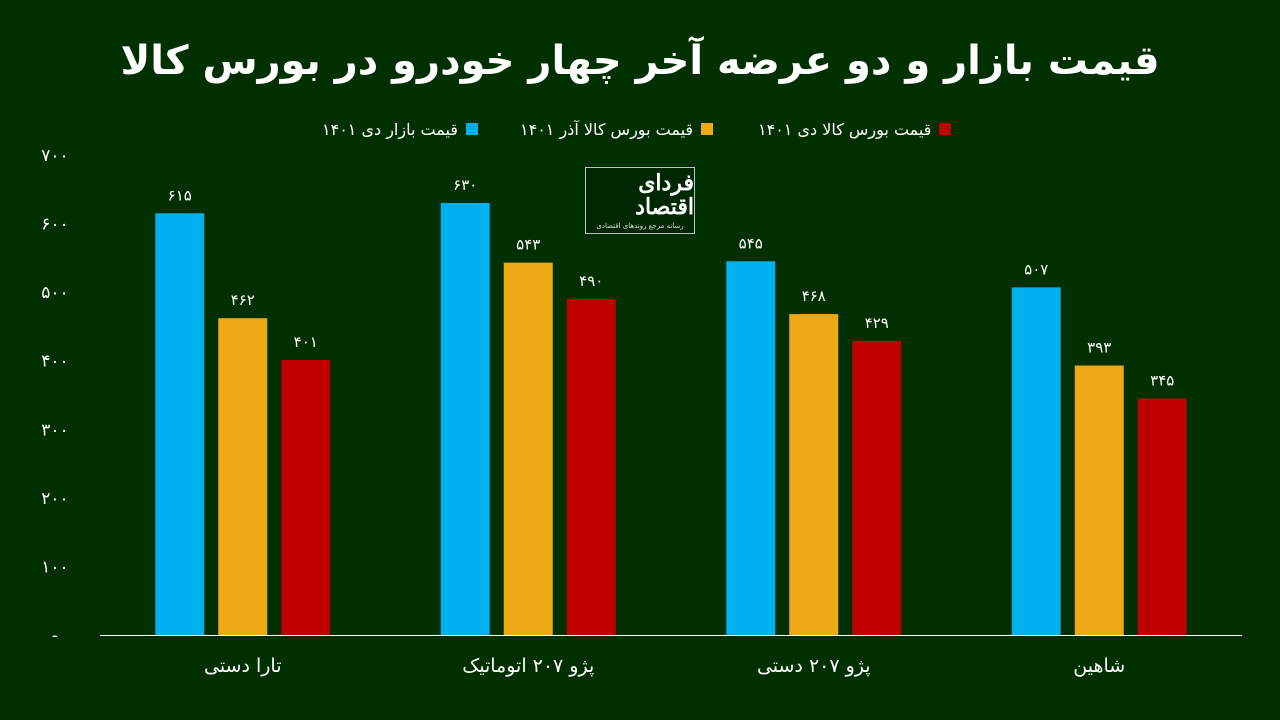 The image size is (1280, 720). What do you see at coordinates (1162, 380) in the screenshot?
I see `bar-value-label: ۳۴۵` at bounding box center [1162, 380].